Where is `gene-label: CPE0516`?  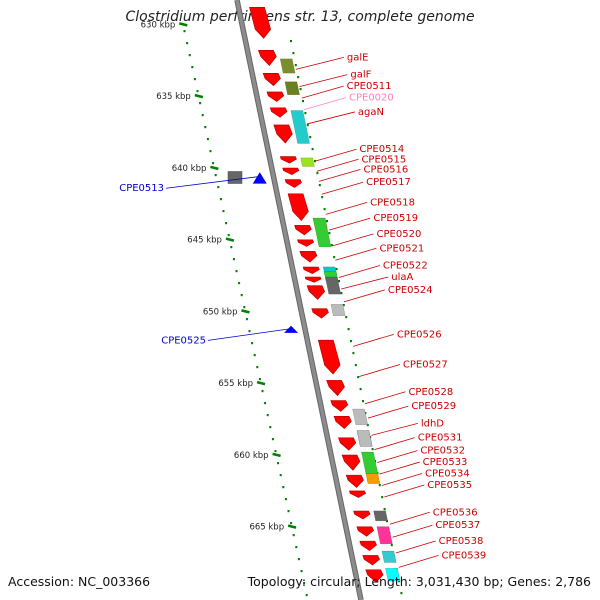
gene-label: CPE0516 is located at coordinates (385, 169).